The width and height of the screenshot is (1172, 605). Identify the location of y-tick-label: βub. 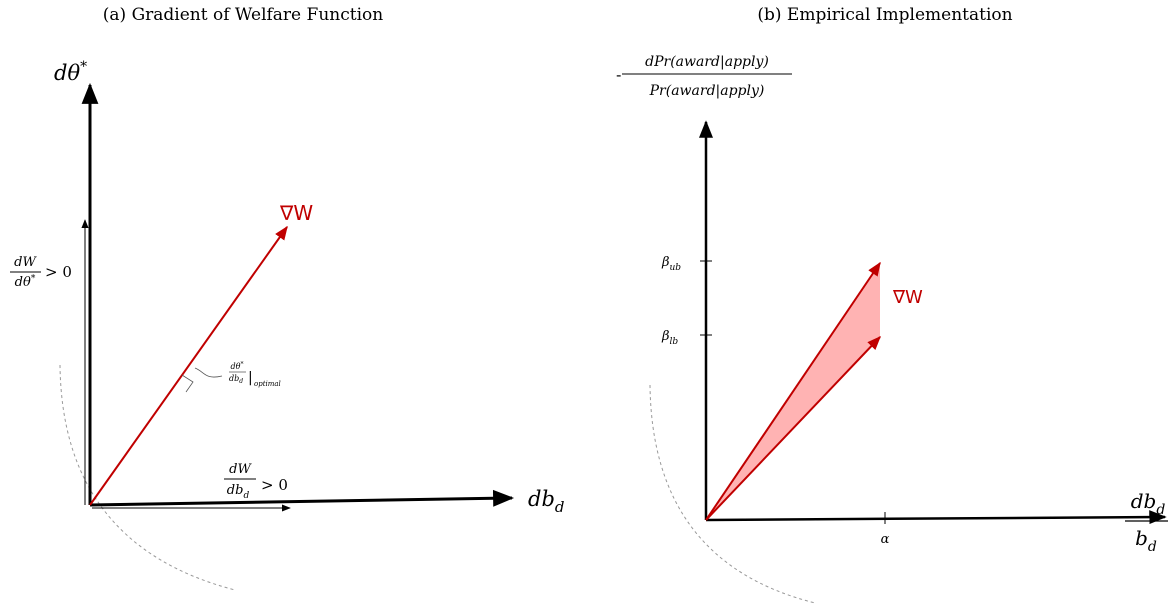
(671, 264).